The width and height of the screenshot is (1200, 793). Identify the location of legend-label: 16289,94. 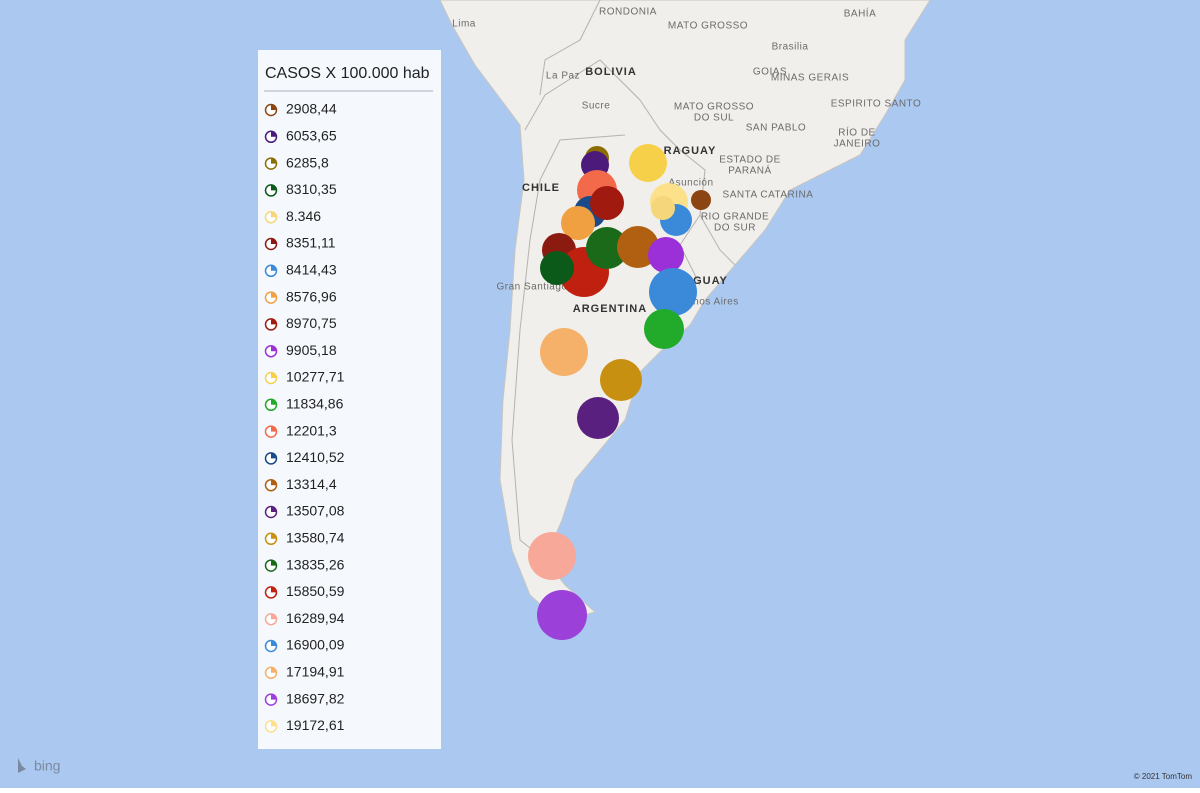
(315, 618).